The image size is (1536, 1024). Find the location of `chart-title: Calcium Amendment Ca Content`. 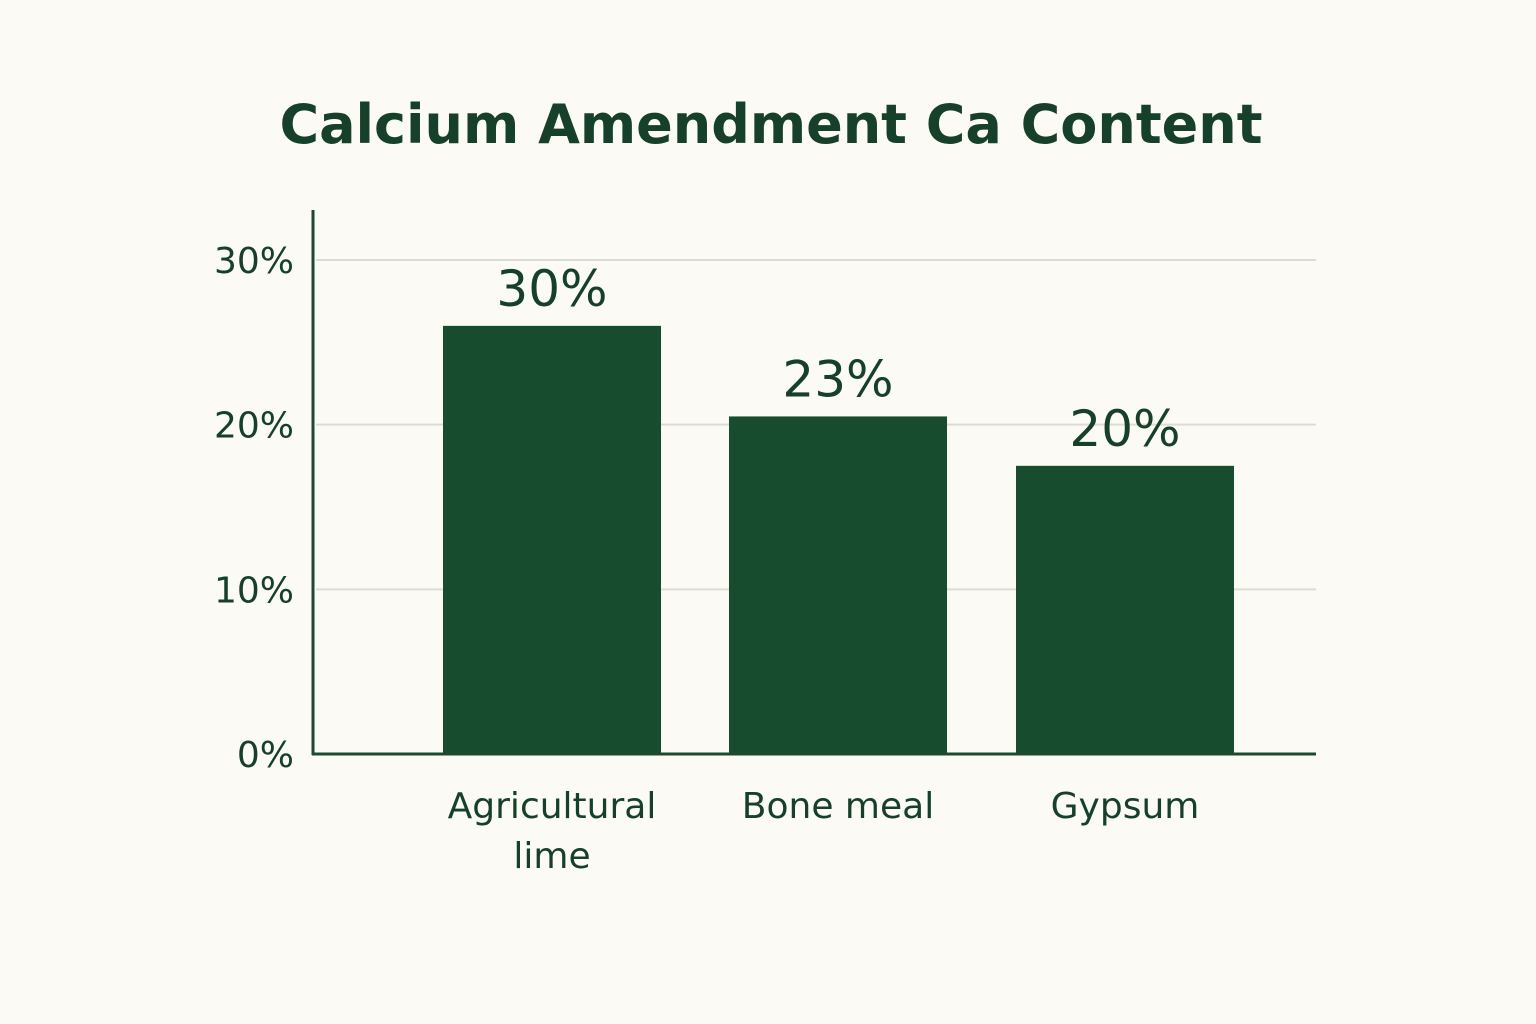

chart-title: Calcium Amendment Ca Content is located at coordinates (770, 124).